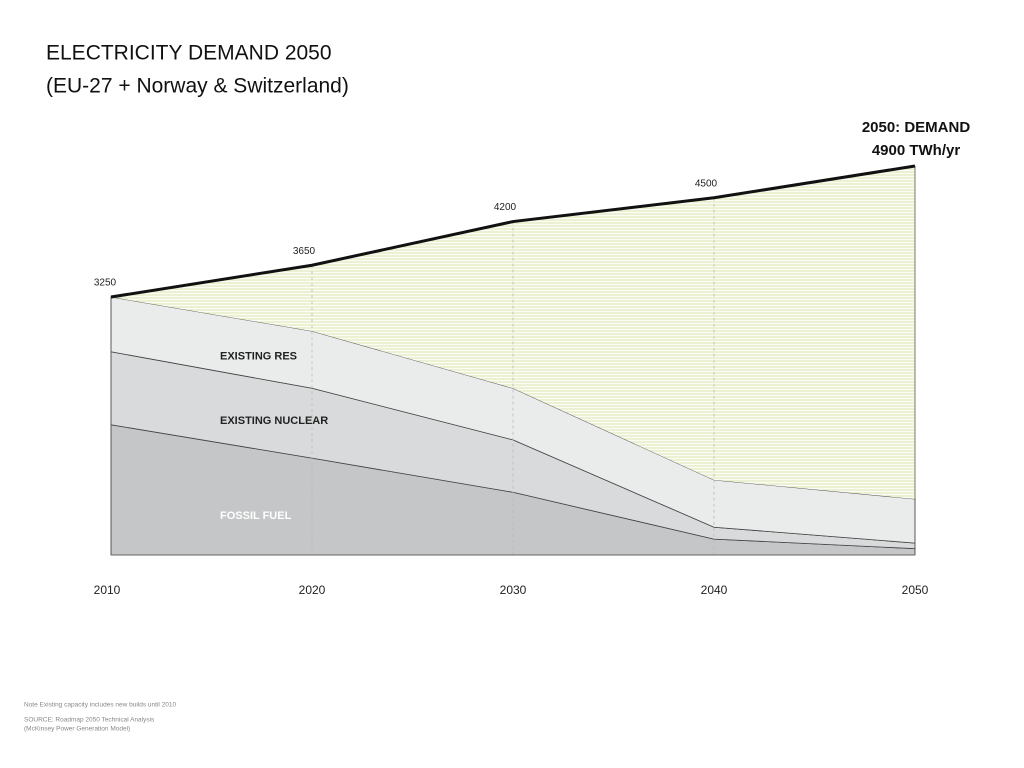 The height and width of the screenshot is (768, 1024). Describe the element at coordinates (258, 356) in the screenshot. I see `series-label: EXISTING RES` at that location.